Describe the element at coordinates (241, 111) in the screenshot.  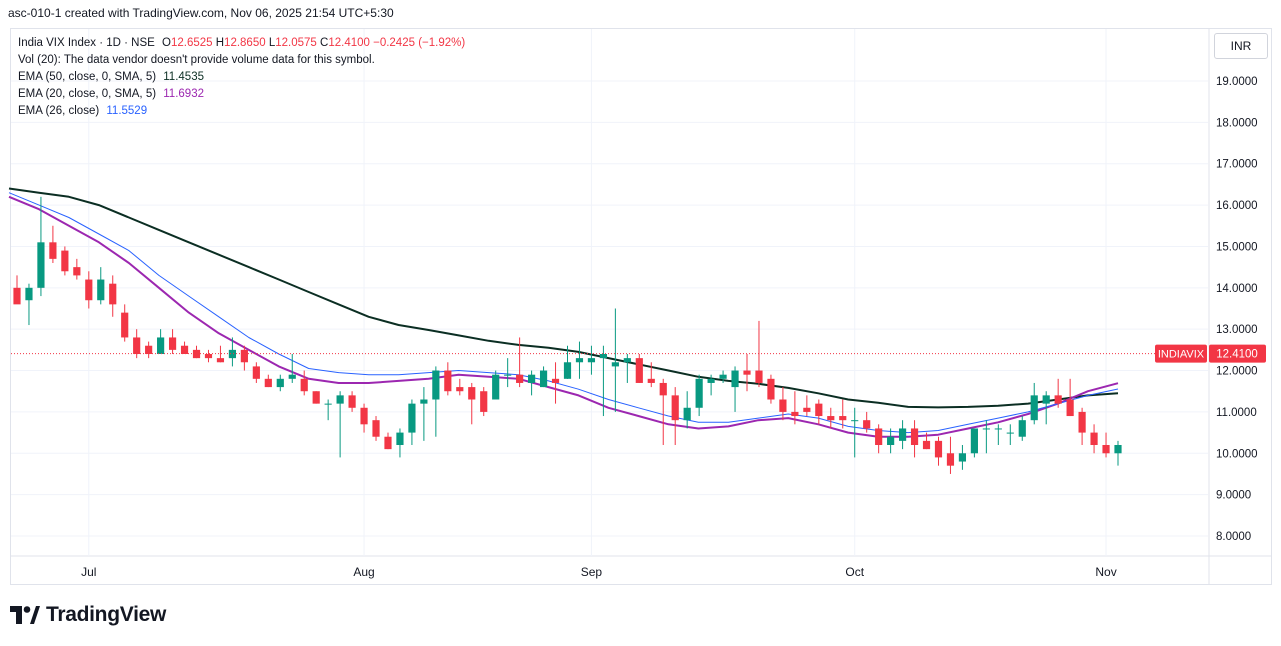
I see `legend-ema26-row: EMA (26, close) 11.5529` at that location.